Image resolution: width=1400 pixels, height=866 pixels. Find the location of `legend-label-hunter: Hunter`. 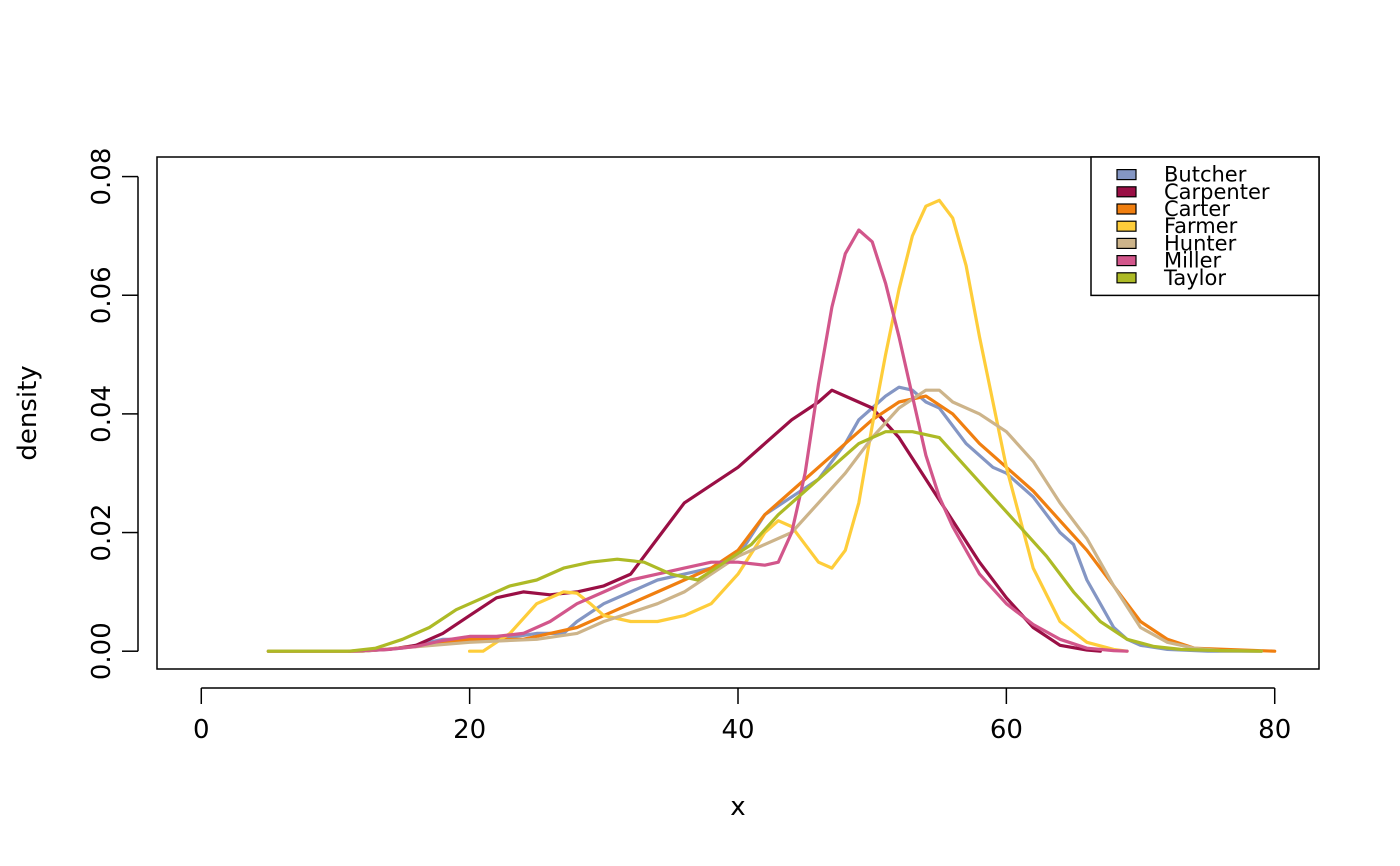

legend-label-hunter: Hunter is located at coordinates (1200, 243).